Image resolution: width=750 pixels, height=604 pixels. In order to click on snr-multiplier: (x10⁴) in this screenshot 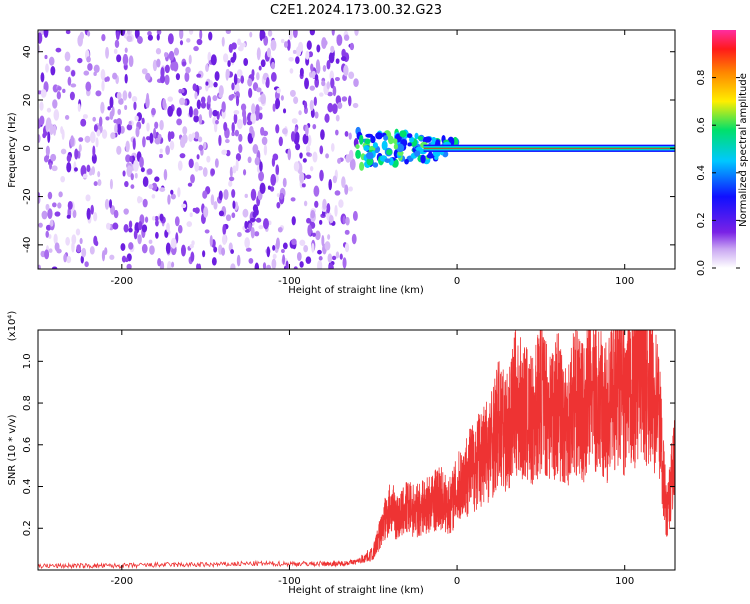, I will do `click(12, 326)`.